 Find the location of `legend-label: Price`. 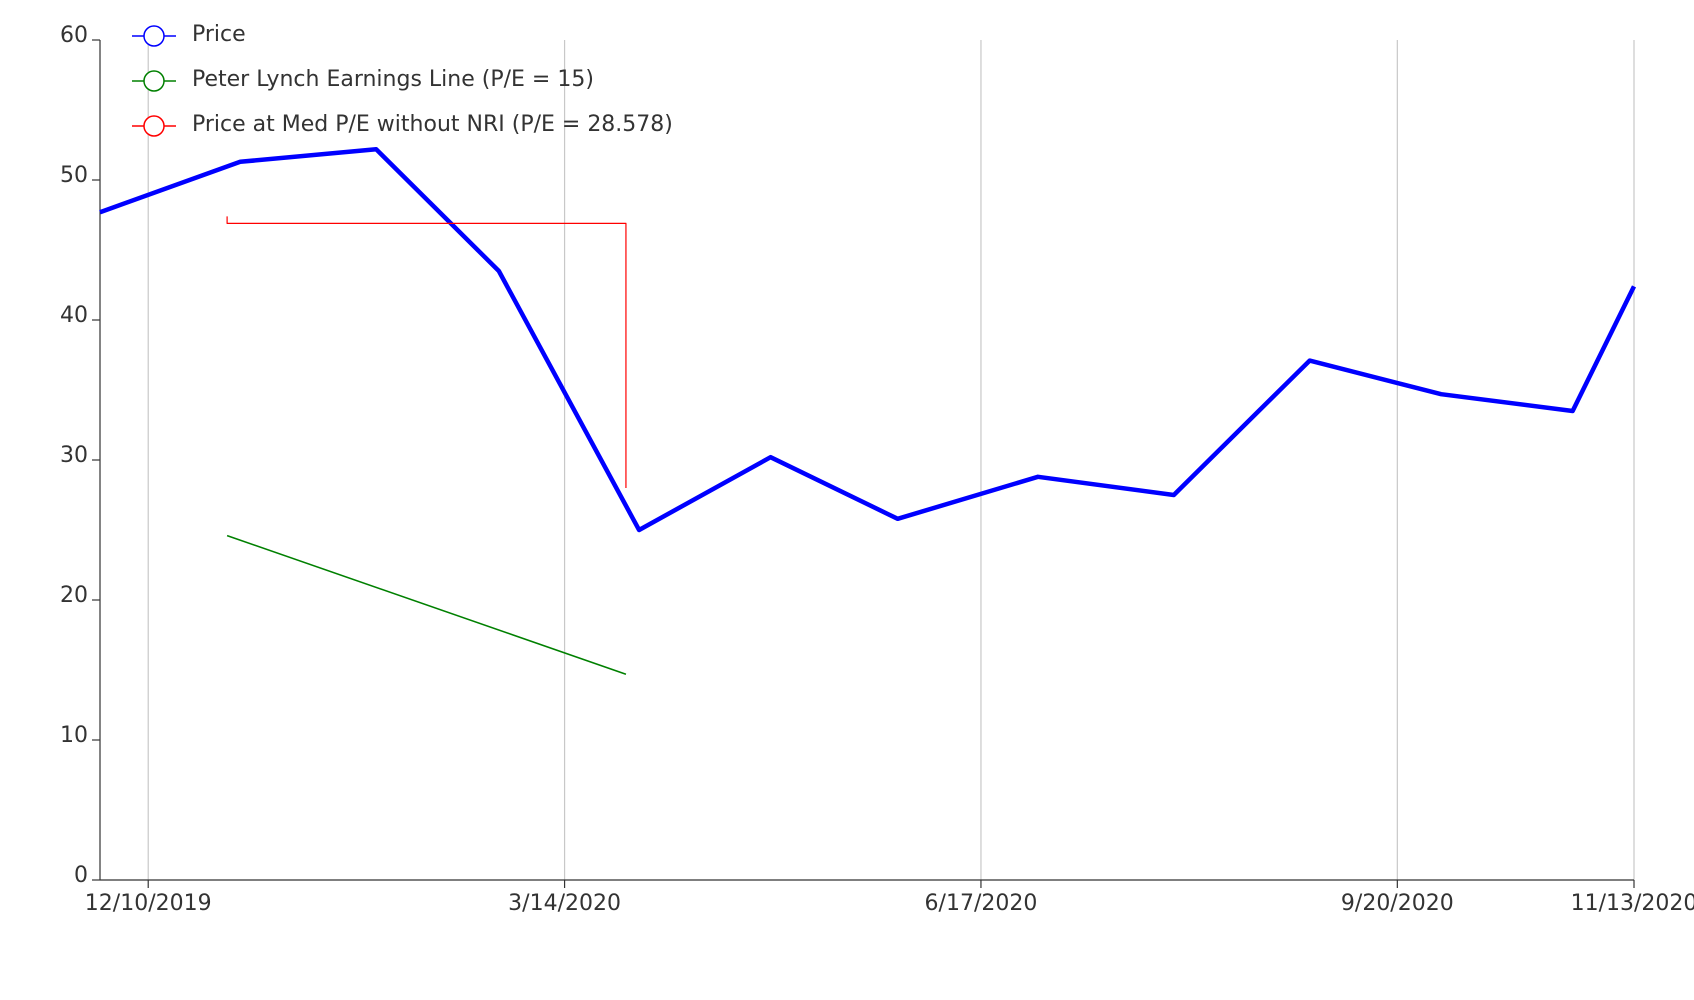

legend-label: Price is located at coordinates (219, 34).